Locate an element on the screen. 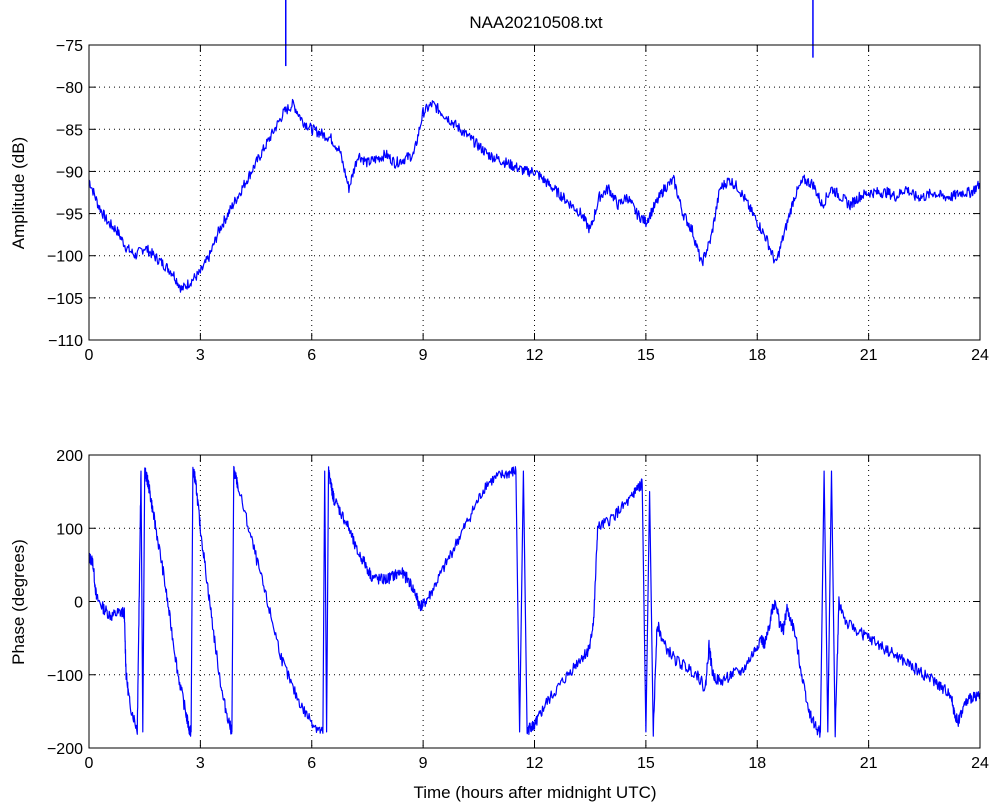 This screenshot has height=806, width=998. amplitude-y-tick-label: −110 is located at coordinates (65, 341).